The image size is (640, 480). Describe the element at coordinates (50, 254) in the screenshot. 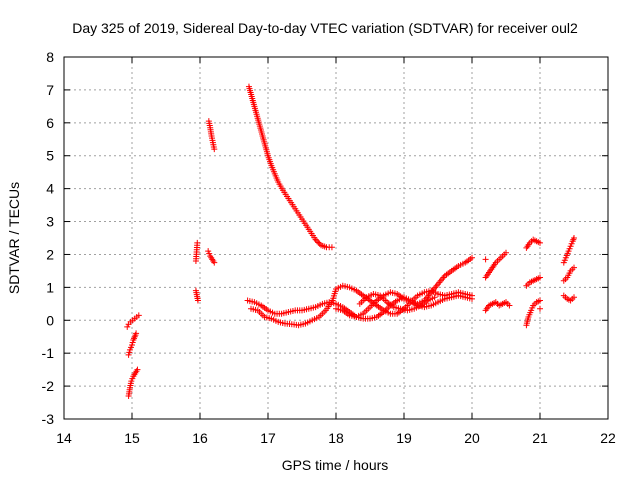

I see `y-tick-label: 2` at that location.